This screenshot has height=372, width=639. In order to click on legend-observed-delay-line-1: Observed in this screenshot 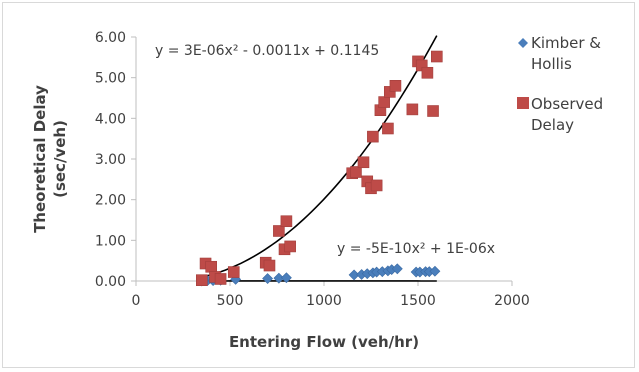, I will do `click(567, 104)`.